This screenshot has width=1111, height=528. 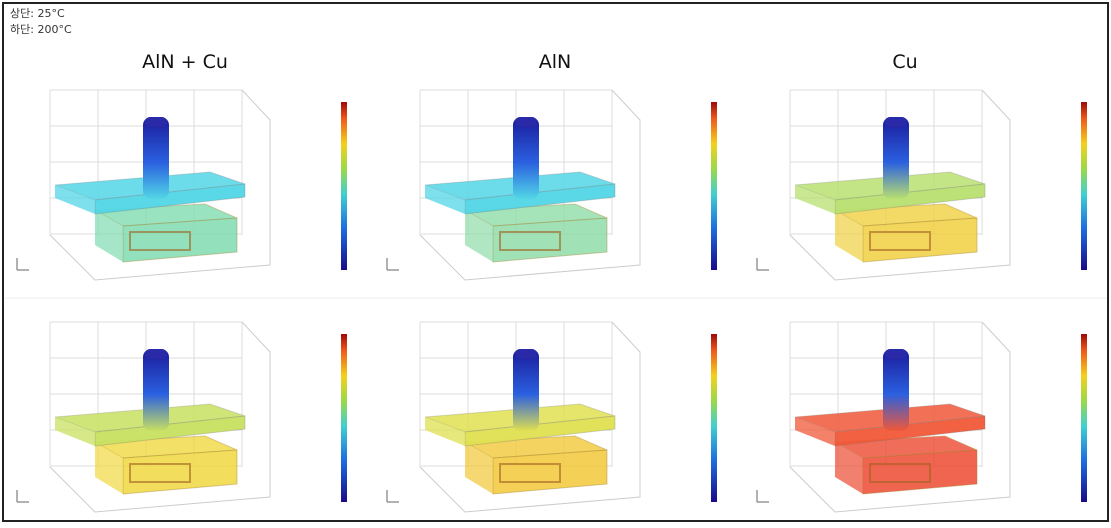 What do you see at coordinates (555, 62) in the screenshot?
I see `column-title: AlN` at bounding box center [555, 62].